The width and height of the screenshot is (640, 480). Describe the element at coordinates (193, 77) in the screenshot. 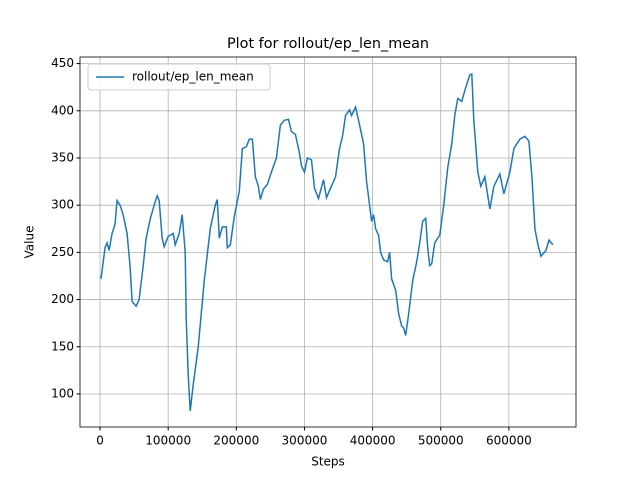

I see `legend-label: rollout/ep_len_mean` at that location.